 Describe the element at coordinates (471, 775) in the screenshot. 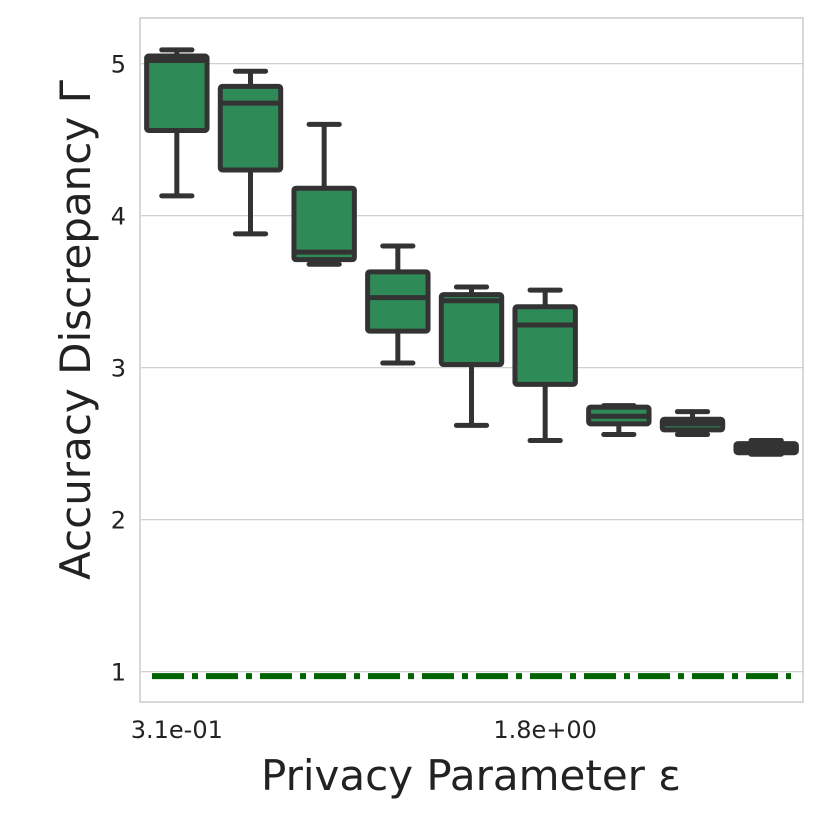

I see `x-axis-label: Privacy Parameter ε` at that location.